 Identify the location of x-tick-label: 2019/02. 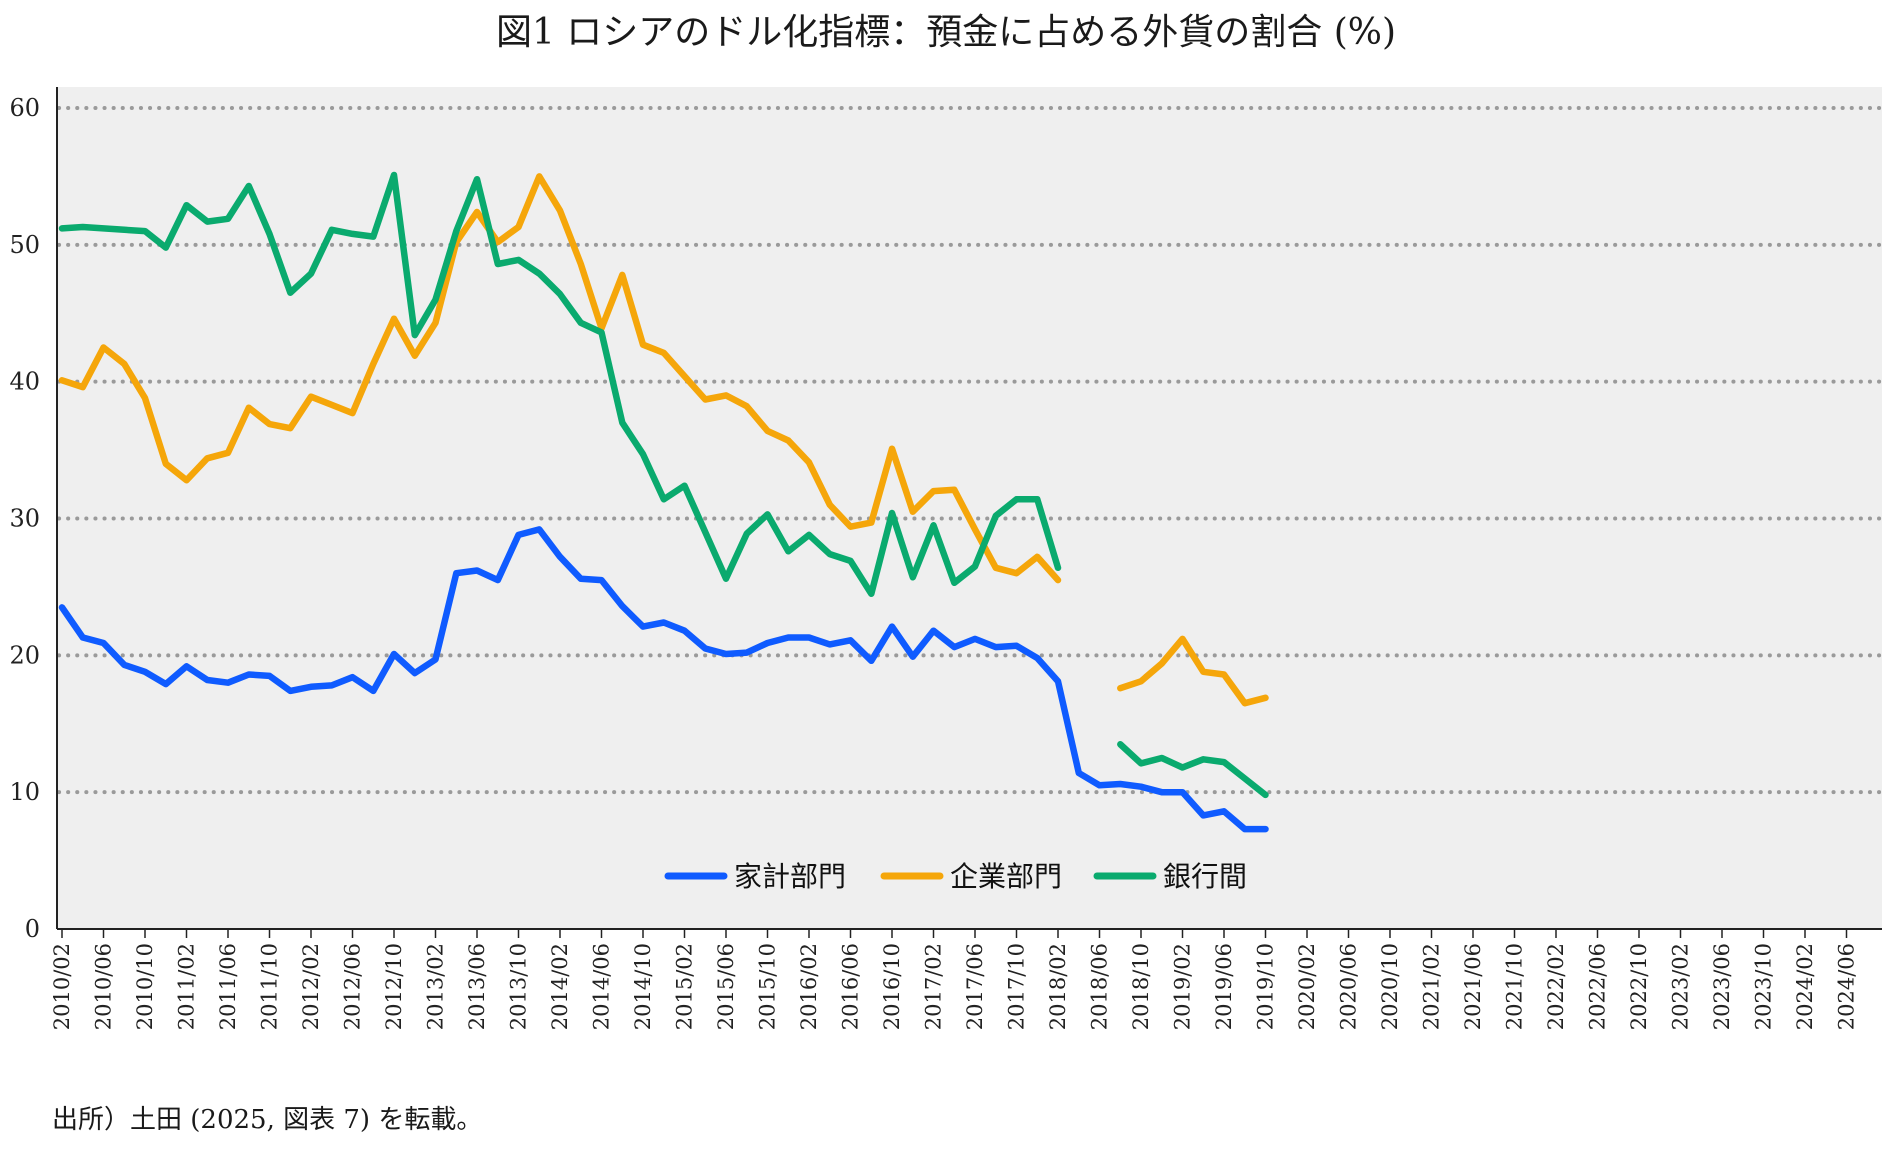
(1183, 986).